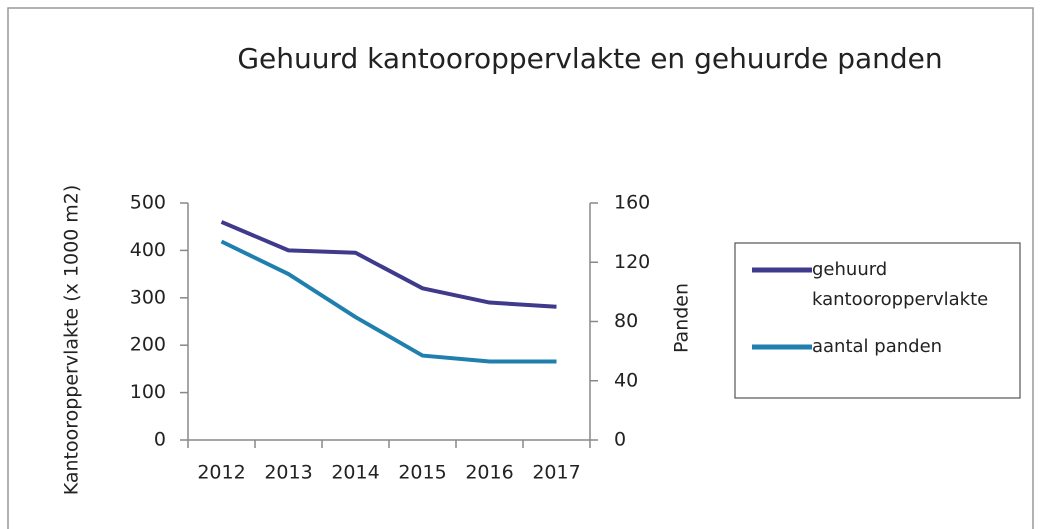 The image size is (1042, 529). Describe the element at coordinates (148, 297) in the screenshot. I see `y-tick-label: 300` at that location.